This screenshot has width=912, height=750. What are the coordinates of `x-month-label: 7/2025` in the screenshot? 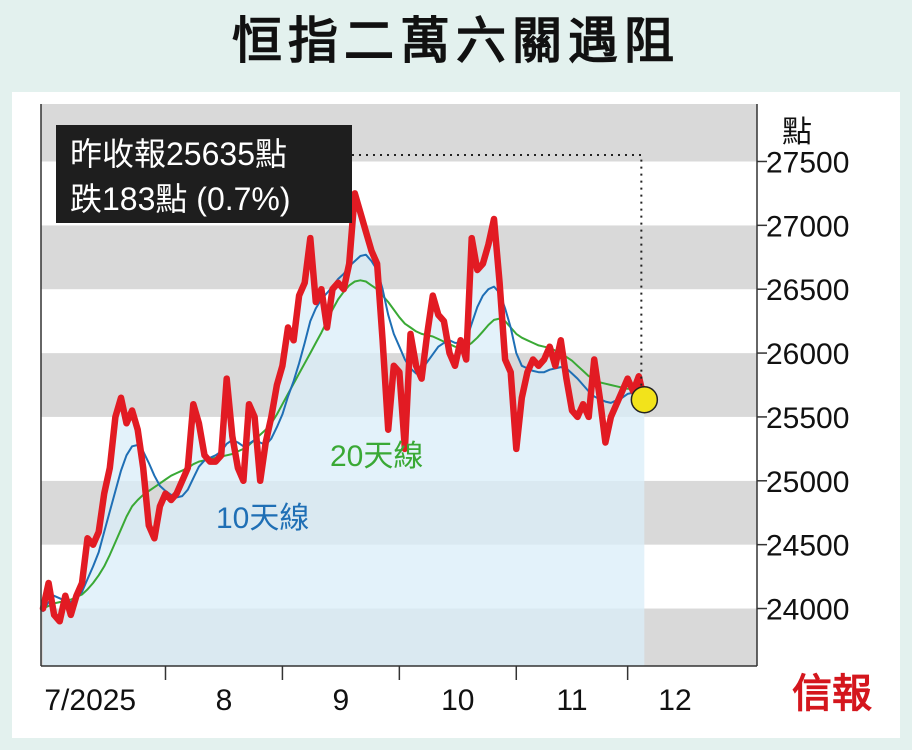 It's located at (90, 700).